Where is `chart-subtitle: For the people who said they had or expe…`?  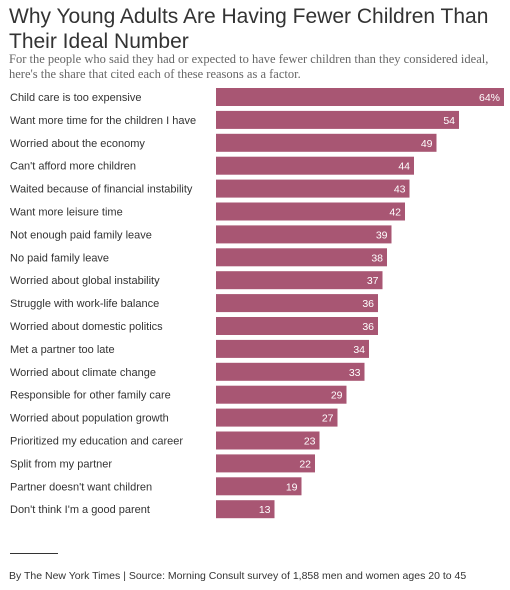
chart-subtitle: For the people who said they had or expe… is located at coordinates (249, 66).